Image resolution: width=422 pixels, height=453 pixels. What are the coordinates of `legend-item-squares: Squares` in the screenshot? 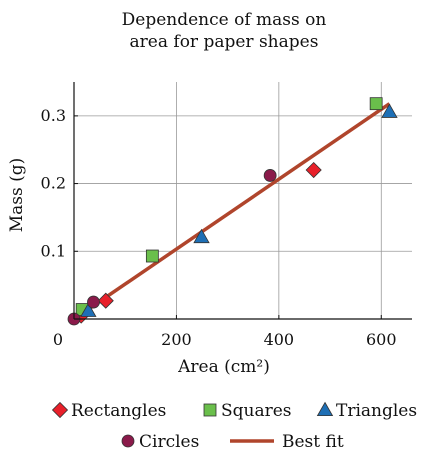 It's located at (247, 411).